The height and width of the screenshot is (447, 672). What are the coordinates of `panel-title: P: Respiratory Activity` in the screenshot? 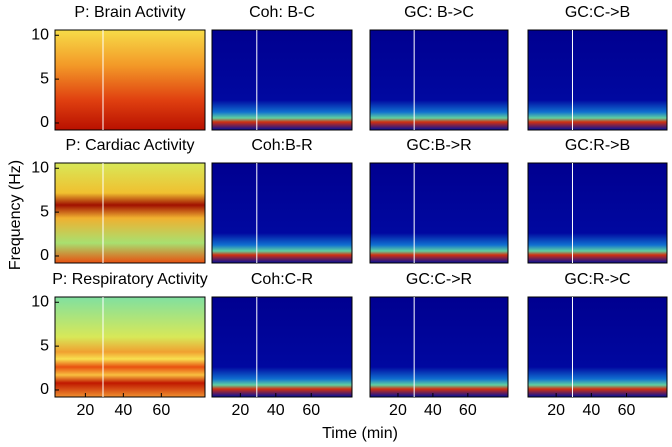 It's located at (130, 279).